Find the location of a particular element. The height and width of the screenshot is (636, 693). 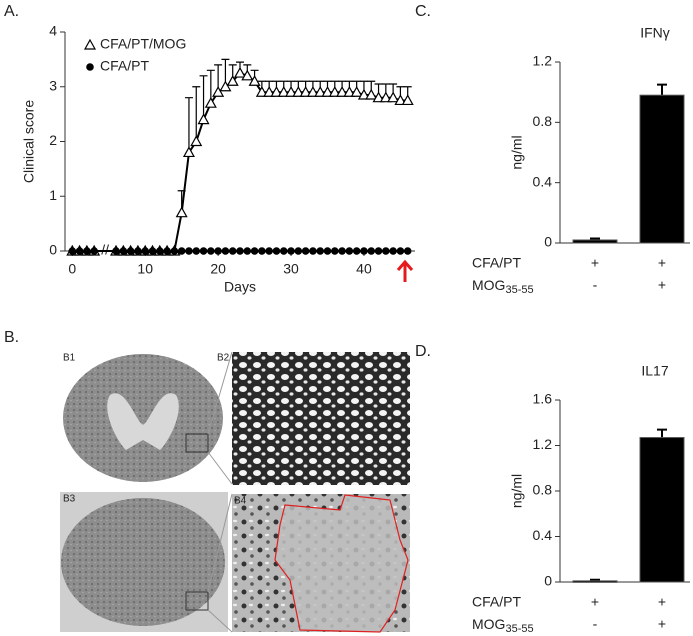

series-line is located at coordinates (240, 161).